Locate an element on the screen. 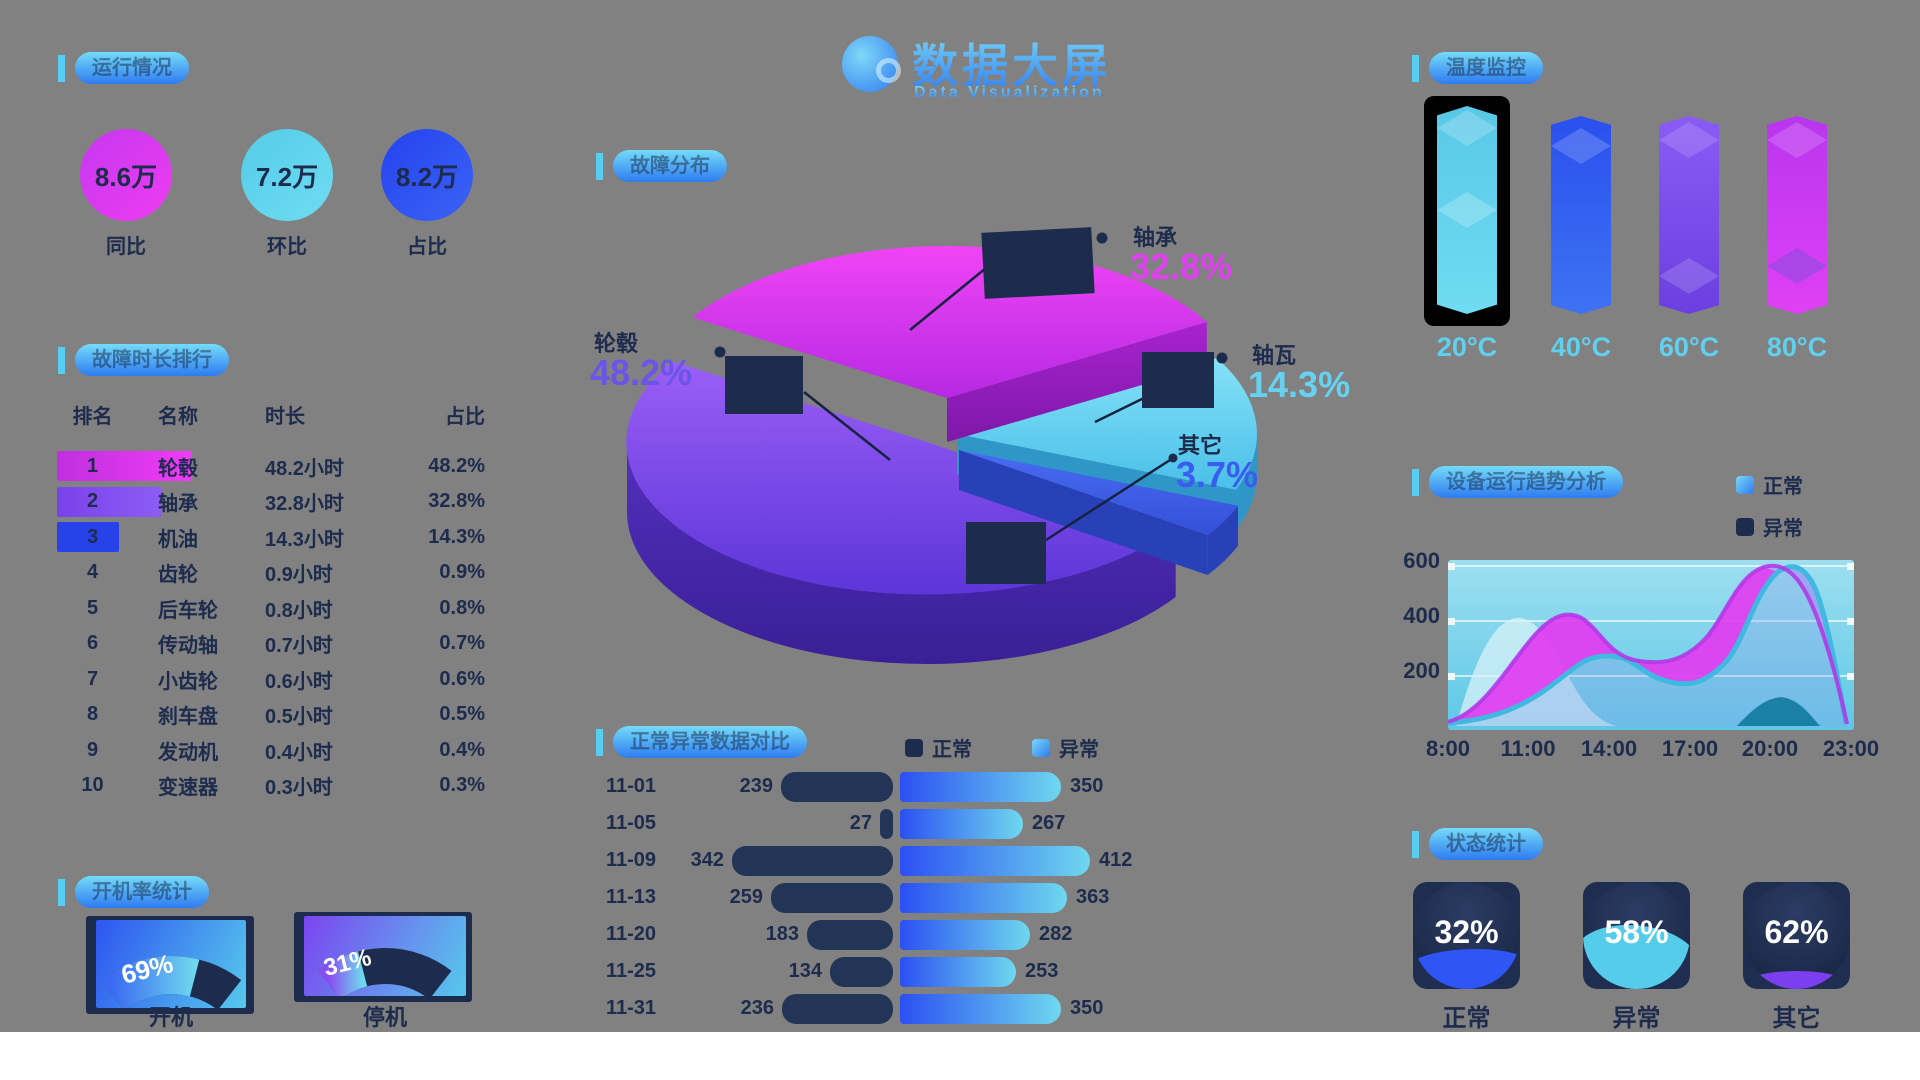 This screenshot has width=1920, height=1080. x-tick: 23:00 is located at coordinates (1851, 748).